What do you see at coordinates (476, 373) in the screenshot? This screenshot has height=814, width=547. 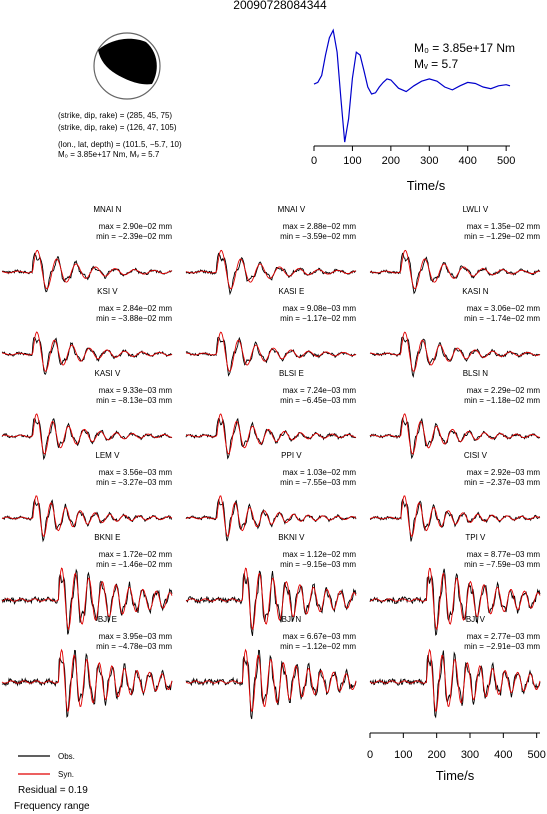 I see `station-label: BLSI N` at bounding box center [476, 373].